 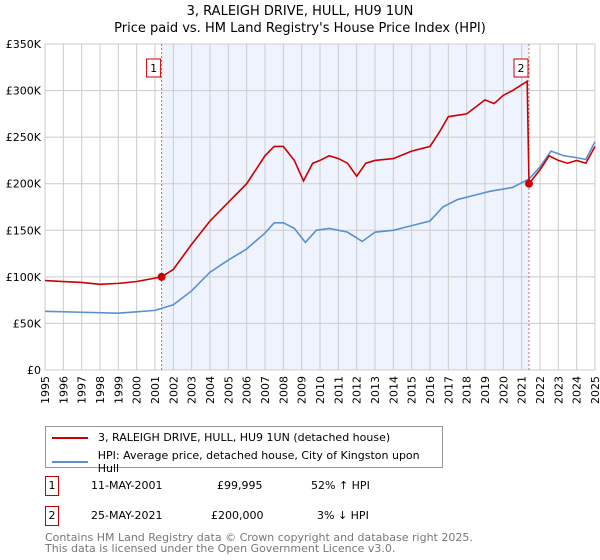 What do you see at coordinates (412, 390) in the screenshot?
I see `x-tick-label: 2015` at bounding box center [412, 390].